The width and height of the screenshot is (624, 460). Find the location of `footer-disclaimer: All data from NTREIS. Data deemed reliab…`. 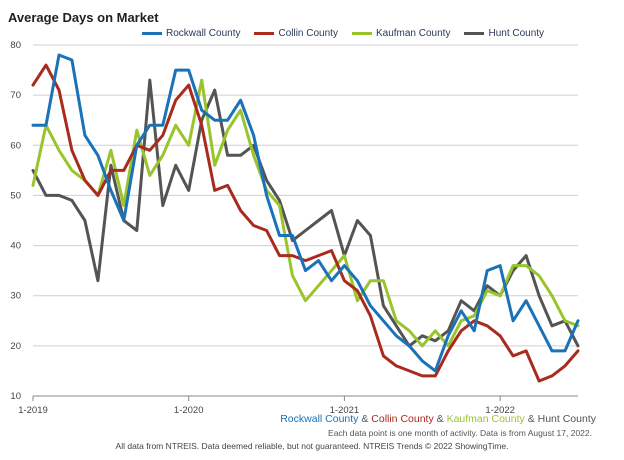

footer-disclaimer: All data from NTREIS. Data deemed reliab… is located at coordinates (312, 446).